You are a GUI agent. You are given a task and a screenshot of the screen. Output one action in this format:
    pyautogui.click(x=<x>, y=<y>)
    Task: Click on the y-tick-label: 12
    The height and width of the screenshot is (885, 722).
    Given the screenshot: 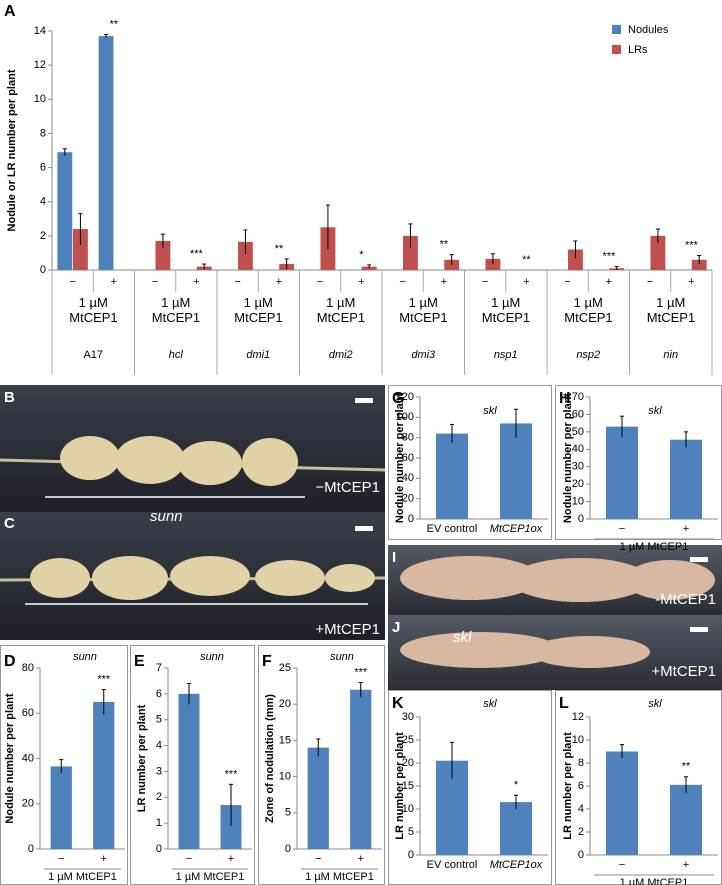 What is the action you would take?
    pyautogui.click(x=40, y=65)
    